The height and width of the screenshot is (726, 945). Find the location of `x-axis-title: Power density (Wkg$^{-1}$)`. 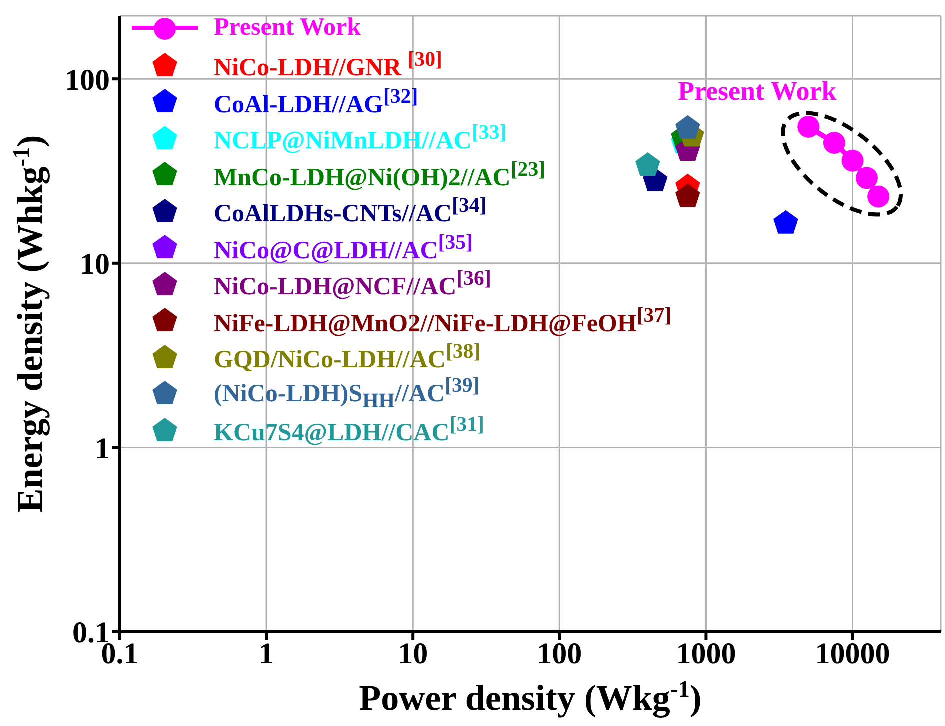

x-axis-title: Power density (Wkg$^{-1}$) is located at coordinates (530, 697).